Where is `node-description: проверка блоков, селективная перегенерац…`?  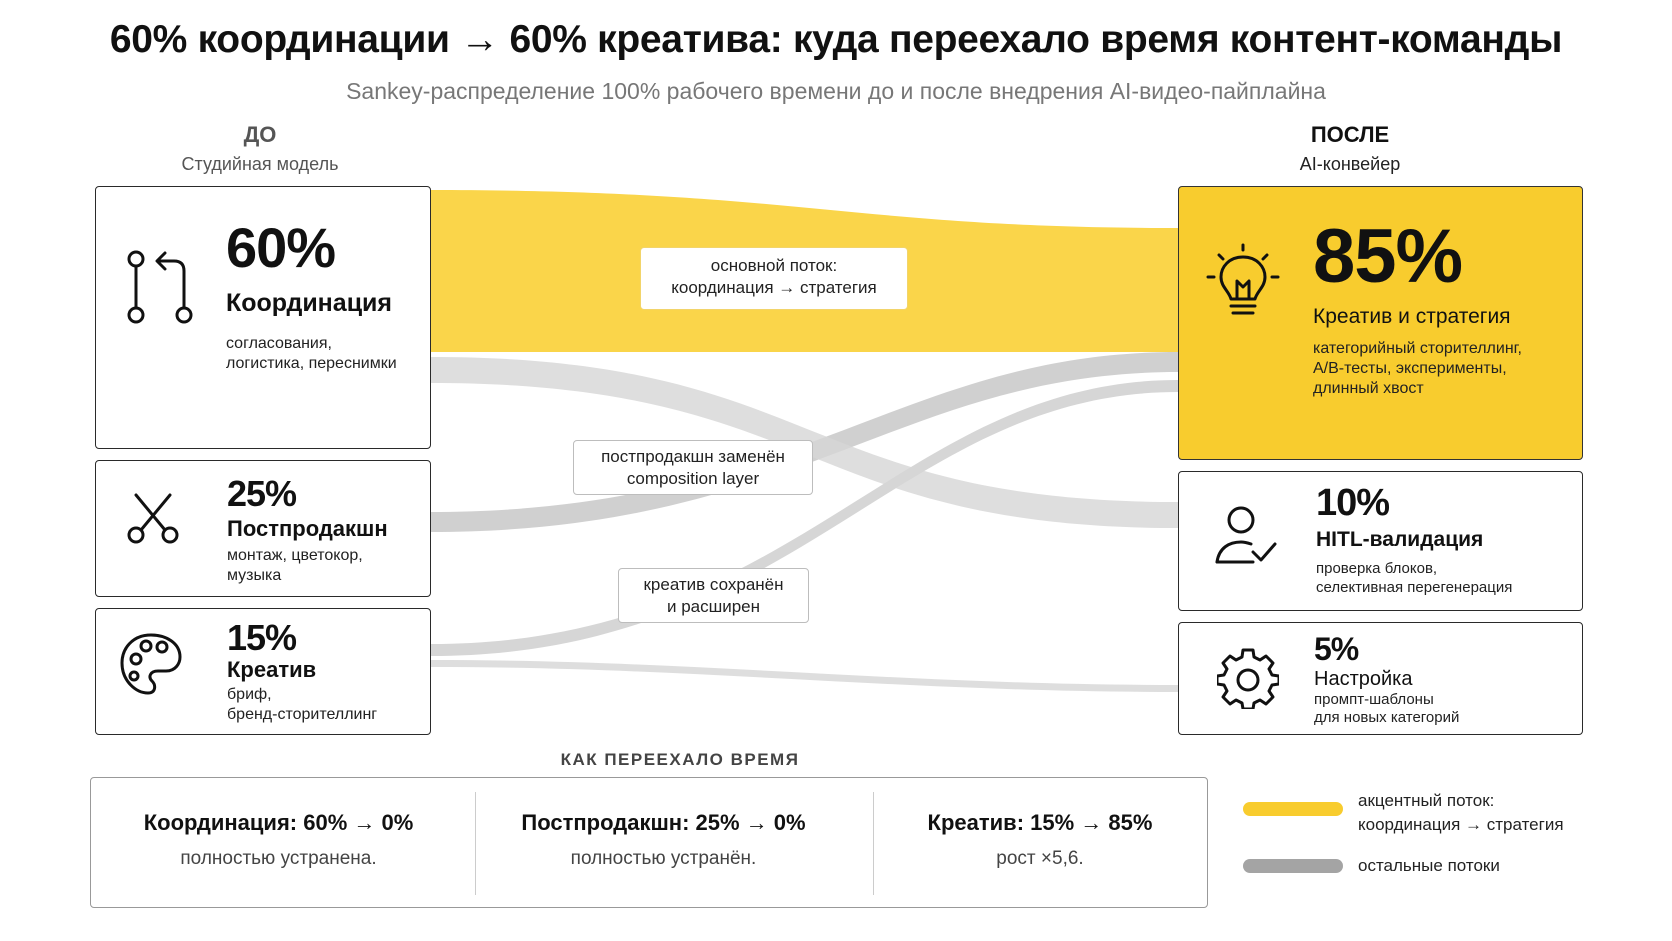
node-description: проверка блоков, селективная перегенерац… is located at coordinates (1414, 579).